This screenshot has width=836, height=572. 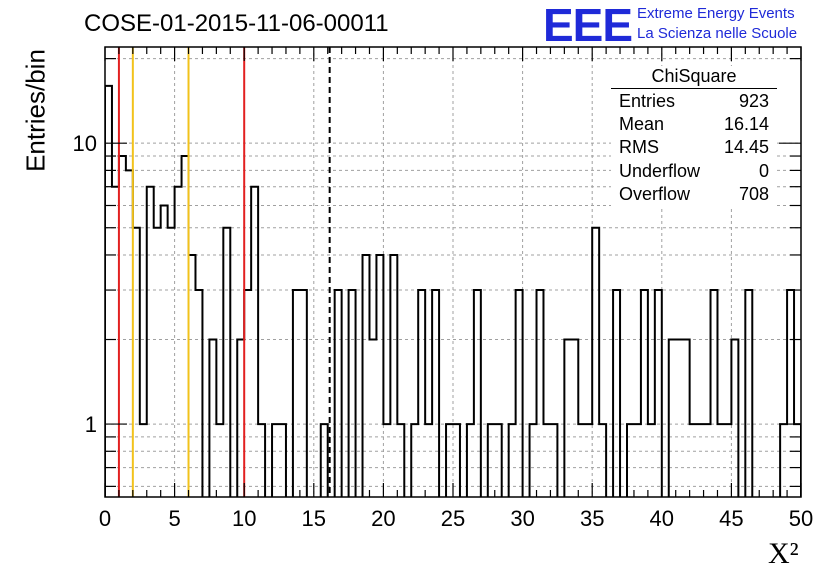 What do you see at coordinates (783, 553) in the screenshot?
I see `x-axis-label: X²` at bounding box center [783, 553].